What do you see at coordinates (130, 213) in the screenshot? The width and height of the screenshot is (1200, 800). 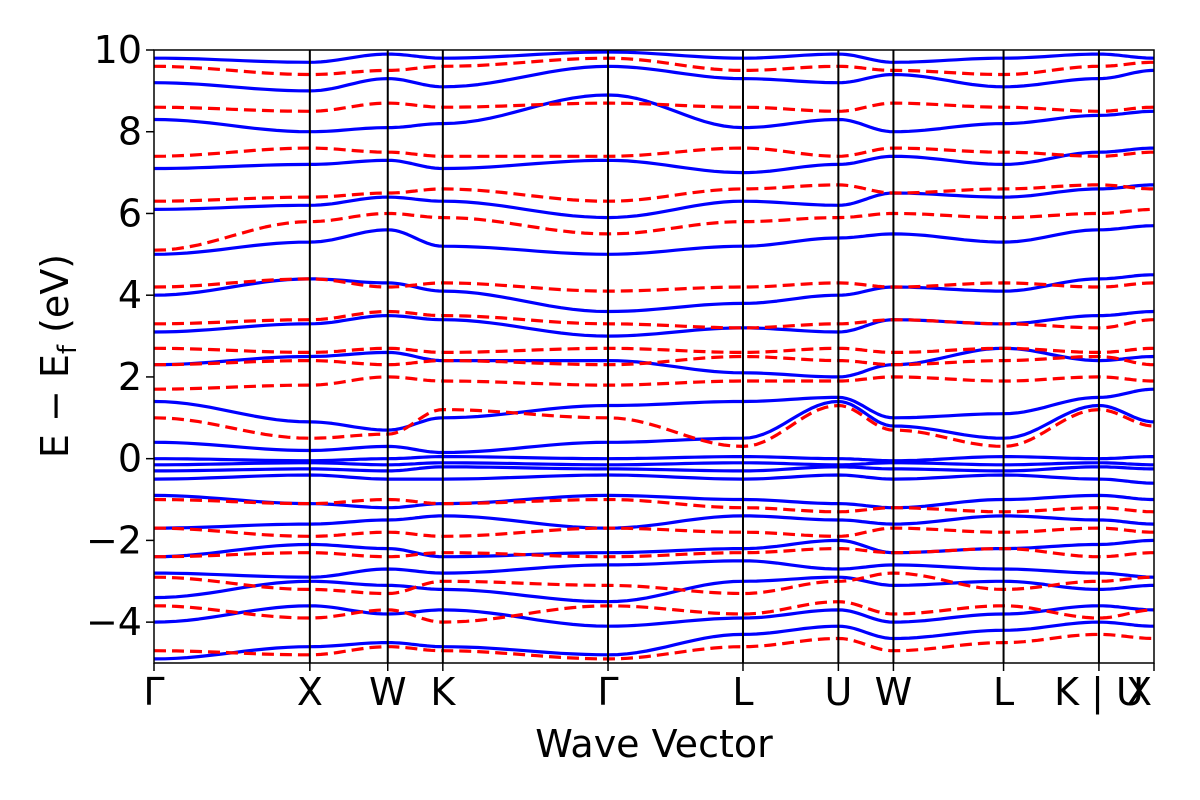 I see `y-tick-label: 6` at bounding box center [130, 213].